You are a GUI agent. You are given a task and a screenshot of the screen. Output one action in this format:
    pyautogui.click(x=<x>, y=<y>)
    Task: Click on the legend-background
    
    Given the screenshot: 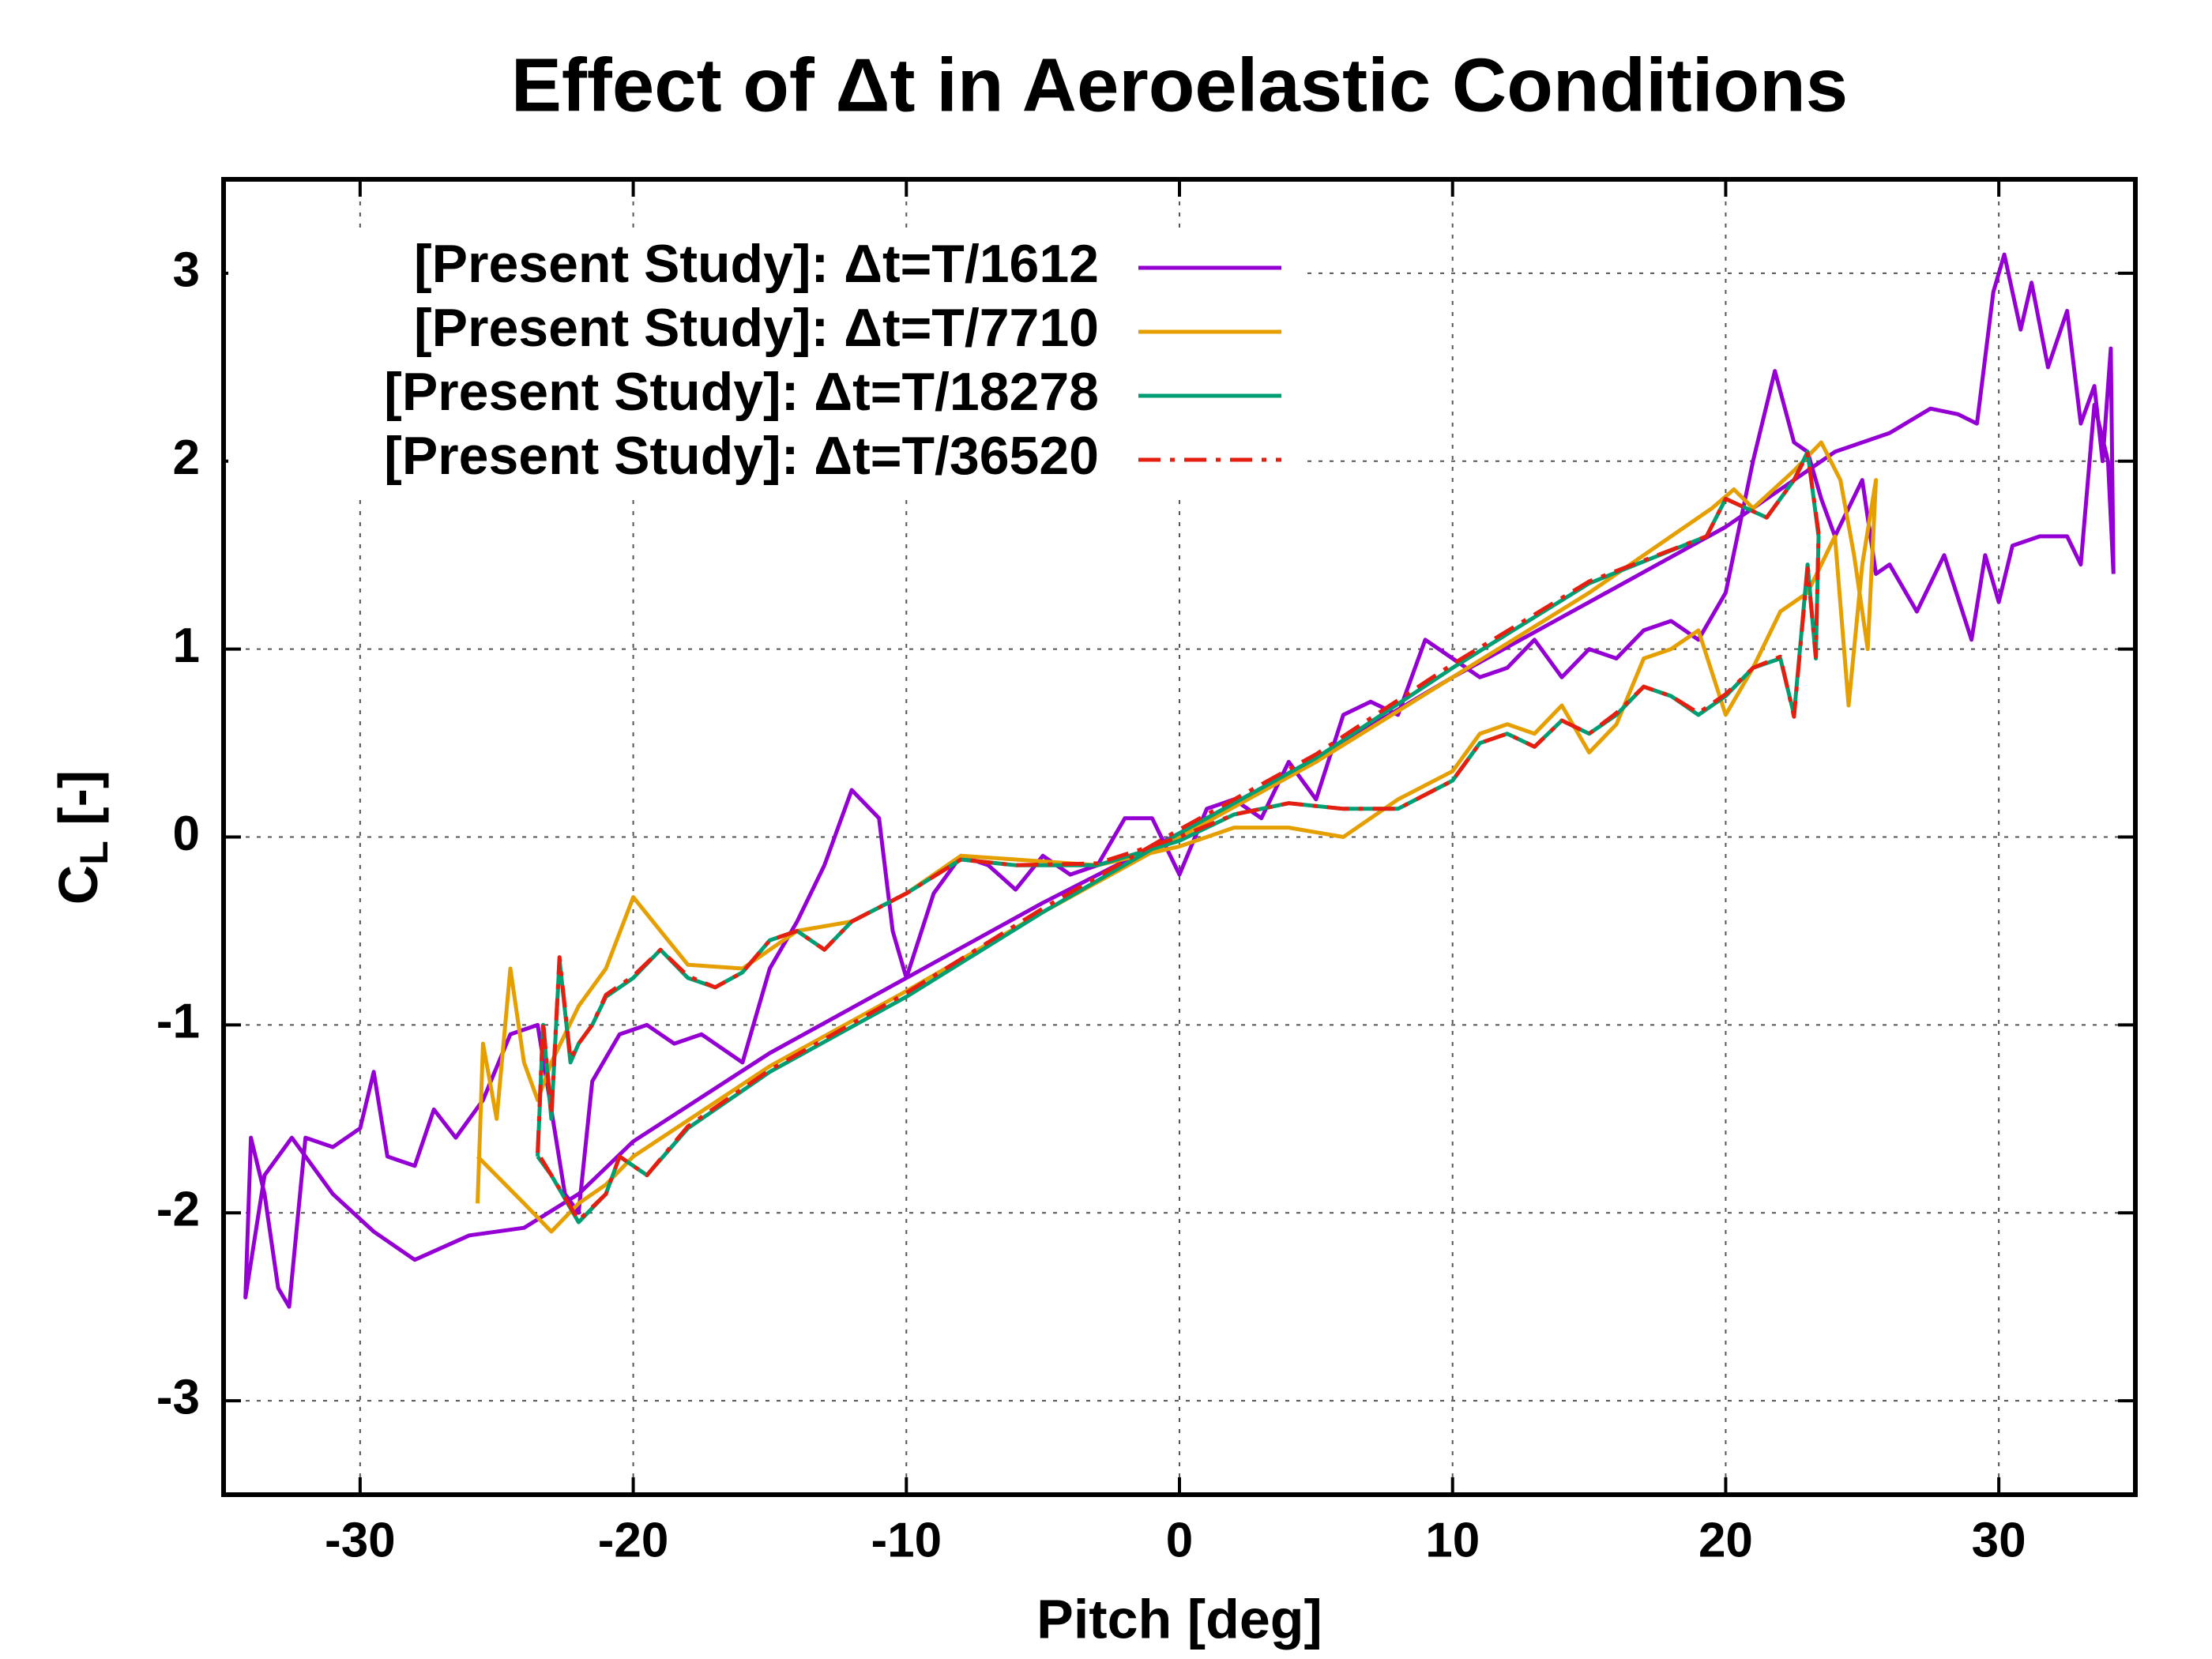 What is the action you would take?
    pyautogui.click(x=765, y=364)
    